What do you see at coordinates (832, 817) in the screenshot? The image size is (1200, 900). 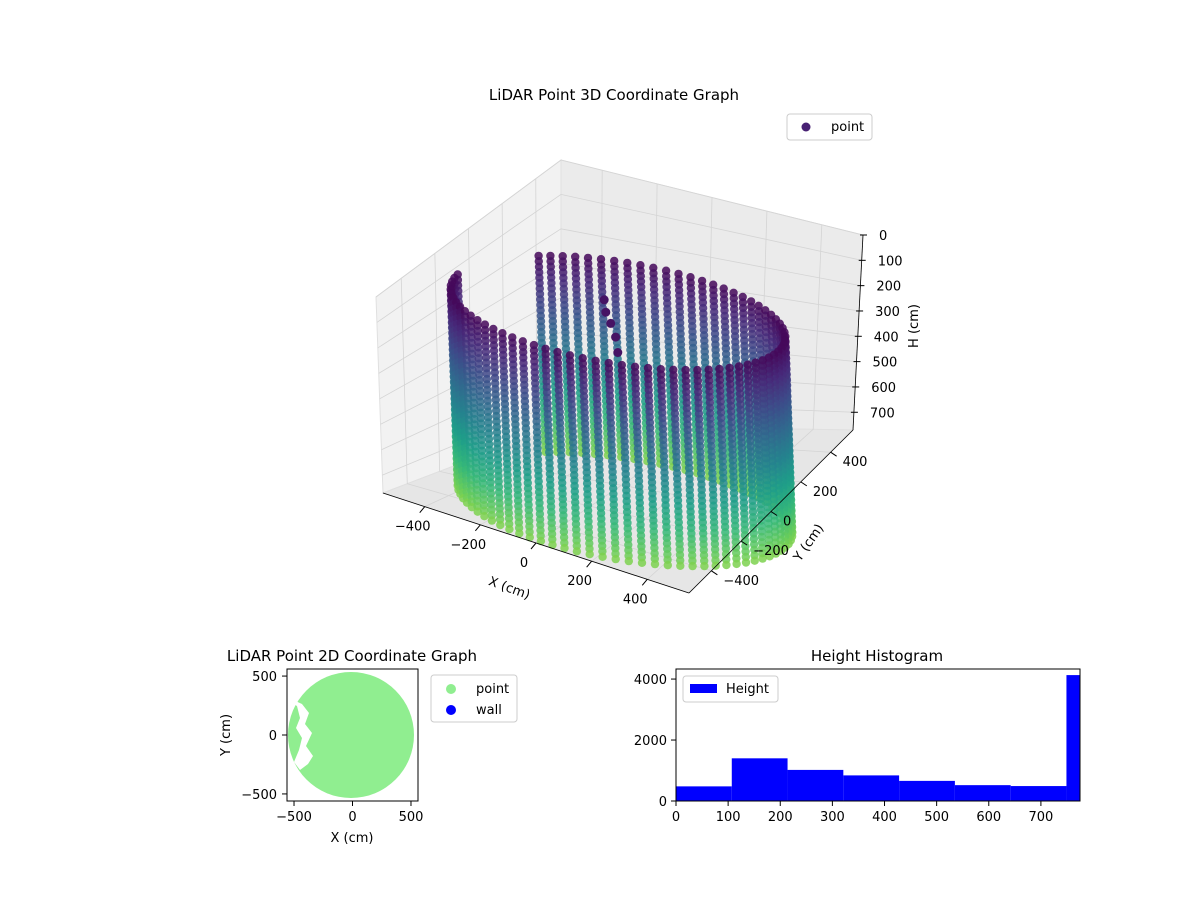 I see `x-tick-label: 300` at bounding box center [832, 817].